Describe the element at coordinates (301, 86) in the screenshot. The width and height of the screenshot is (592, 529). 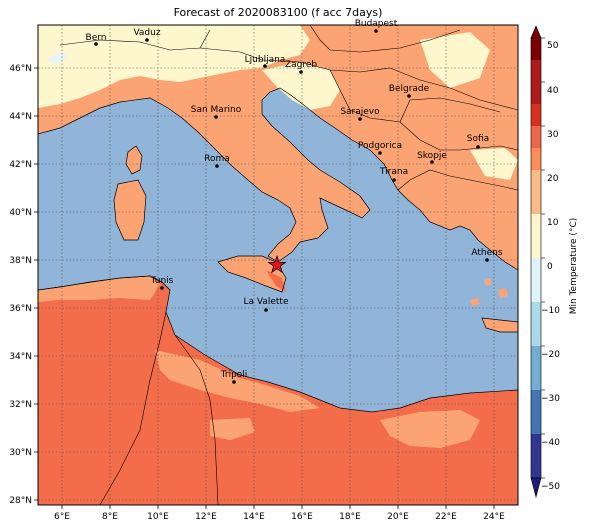
I see `balkan-cool-region` at that location.